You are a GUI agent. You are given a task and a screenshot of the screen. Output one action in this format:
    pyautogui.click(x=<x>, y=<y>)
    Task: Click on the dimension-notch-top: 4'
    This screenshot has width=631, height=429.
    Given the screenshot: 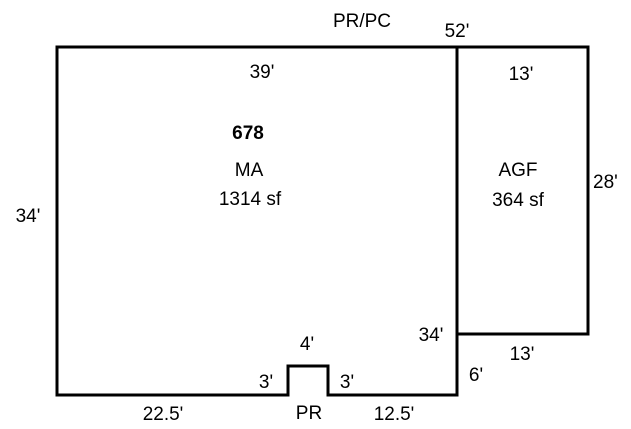 What is the action you would take?
    pyautogui.click(x=307, y=344)
    